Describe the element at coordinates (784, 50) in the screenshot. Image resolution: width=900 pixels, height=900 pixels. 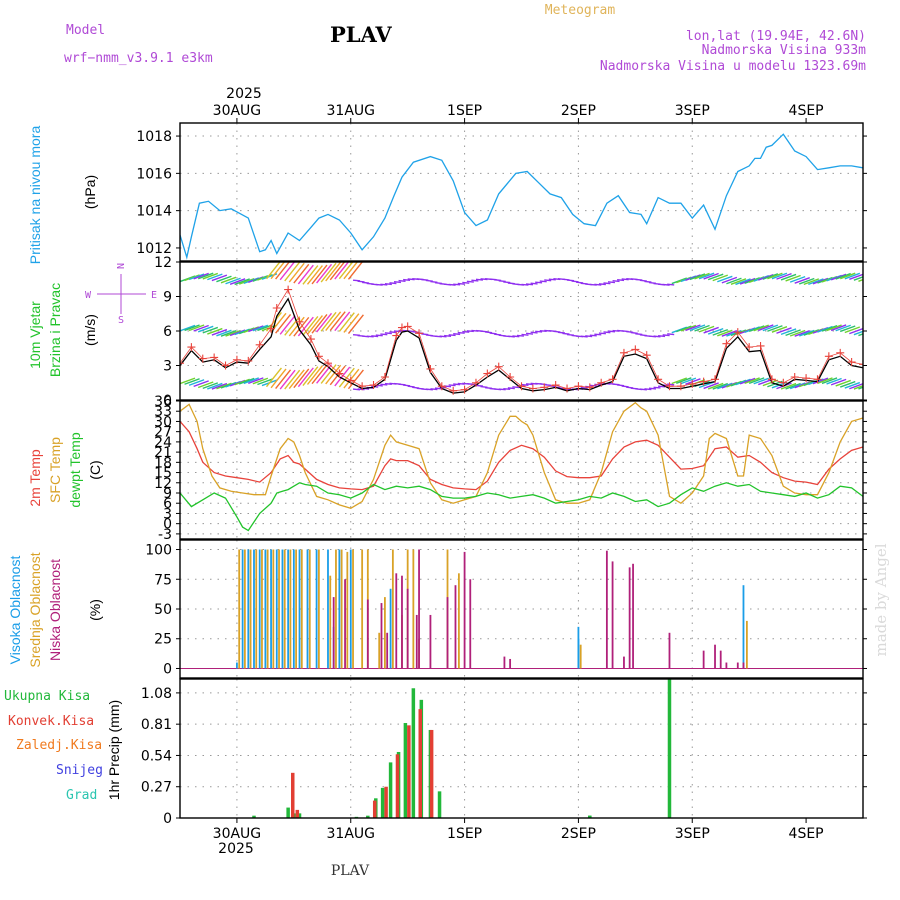
I see `elevation: Nadmorska Visina 933m` at that location.